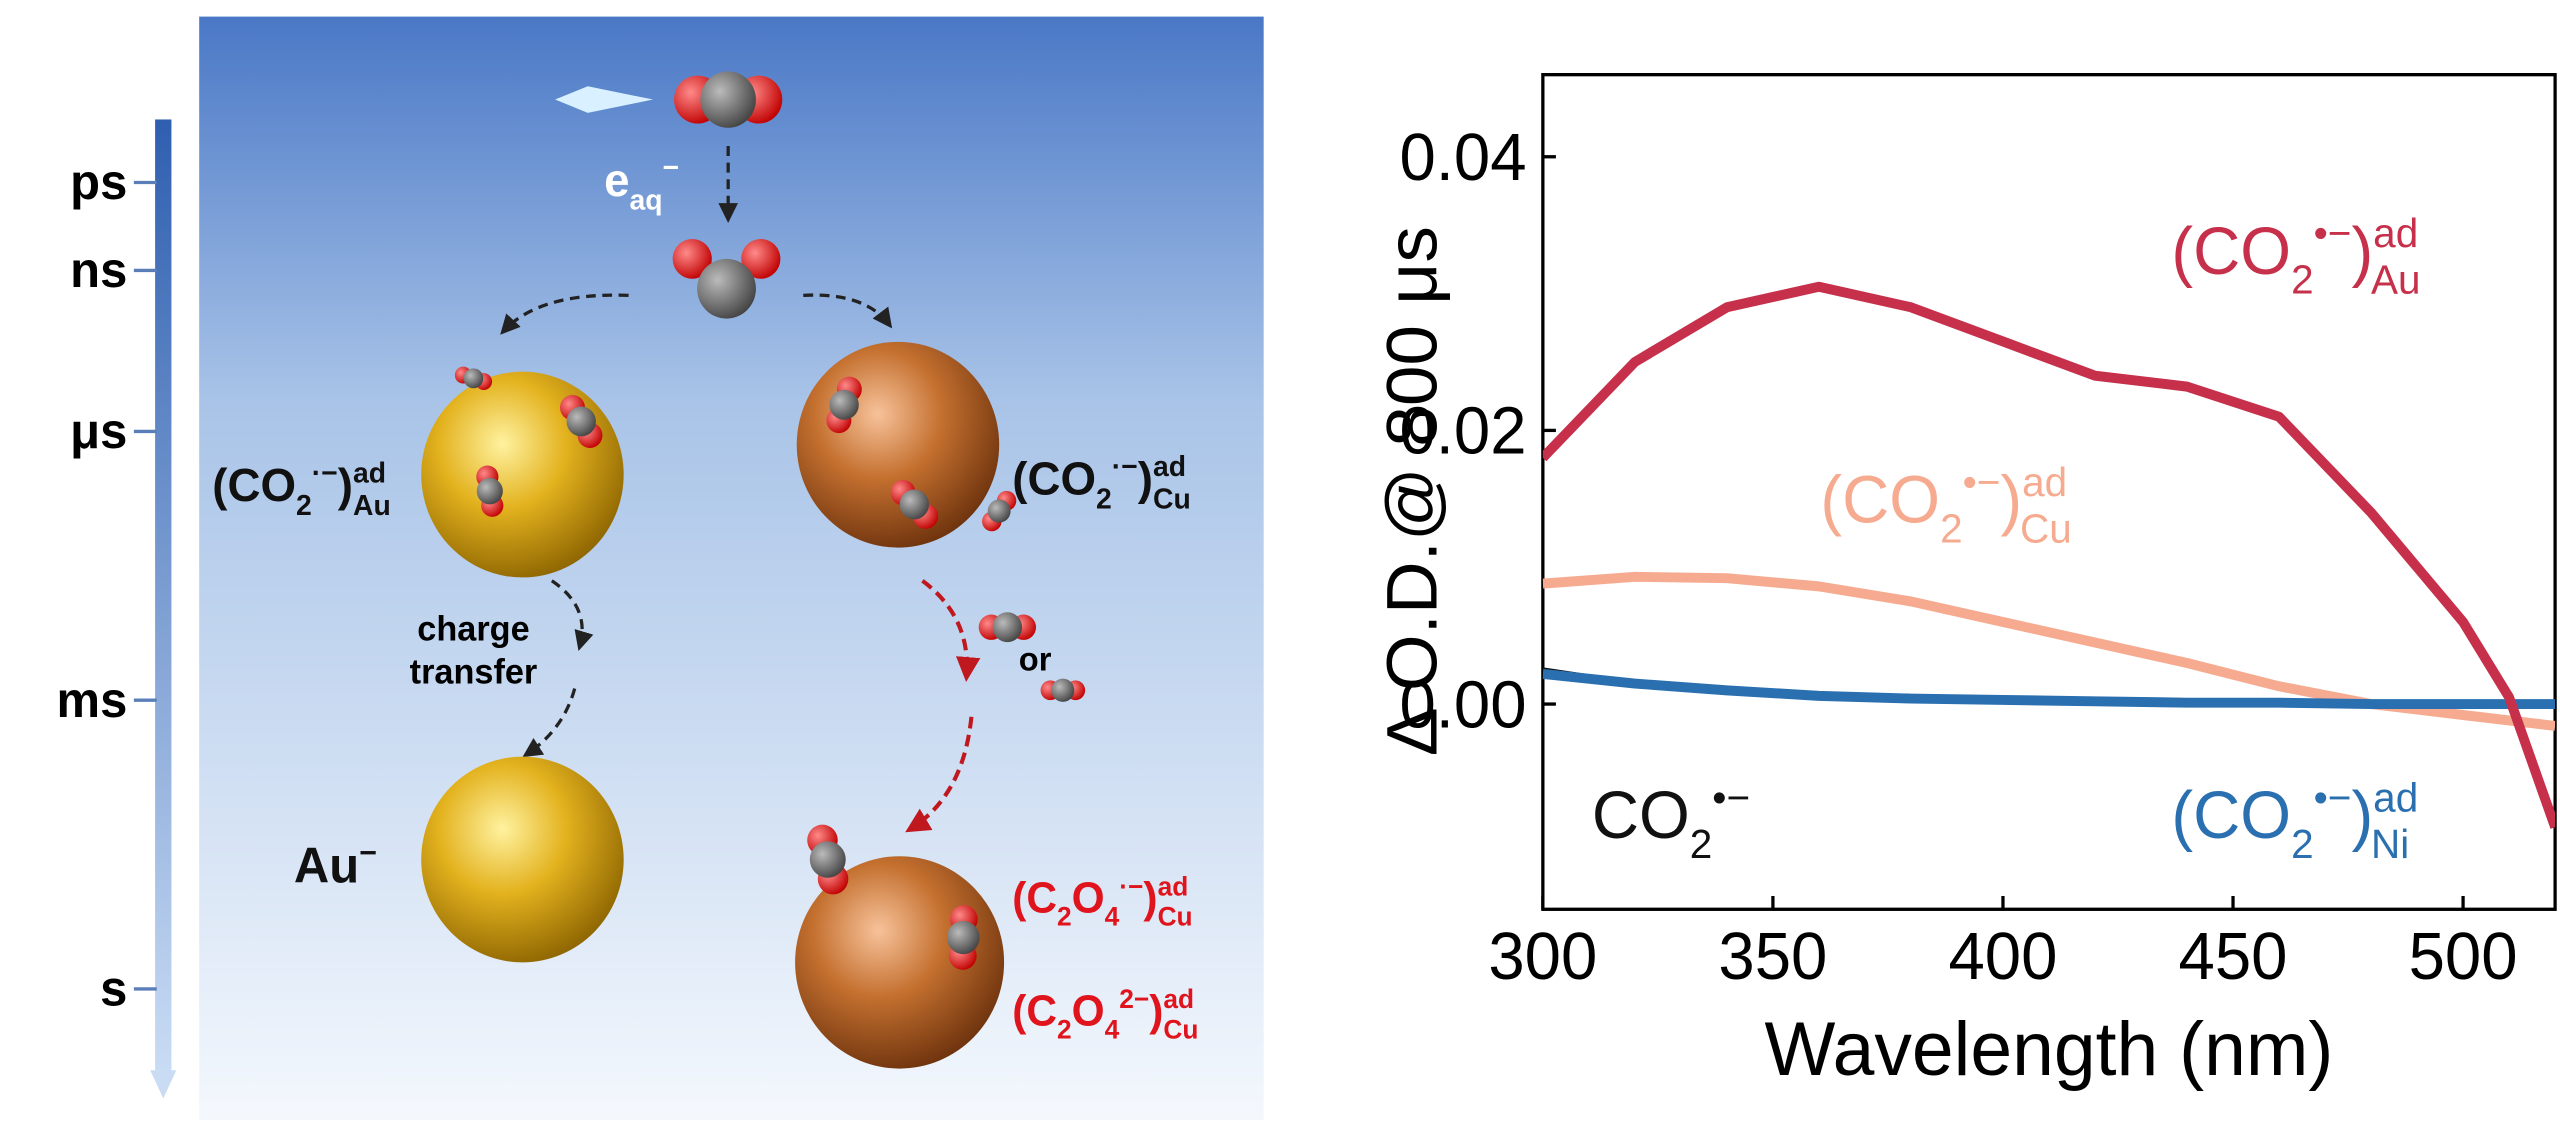 The width and height of the screenshot is (2560, 1125). What do you see at coordinates (641, 184) in the screenshot?
I see `electron-label: eaq−` at bounding box center [641, 184].